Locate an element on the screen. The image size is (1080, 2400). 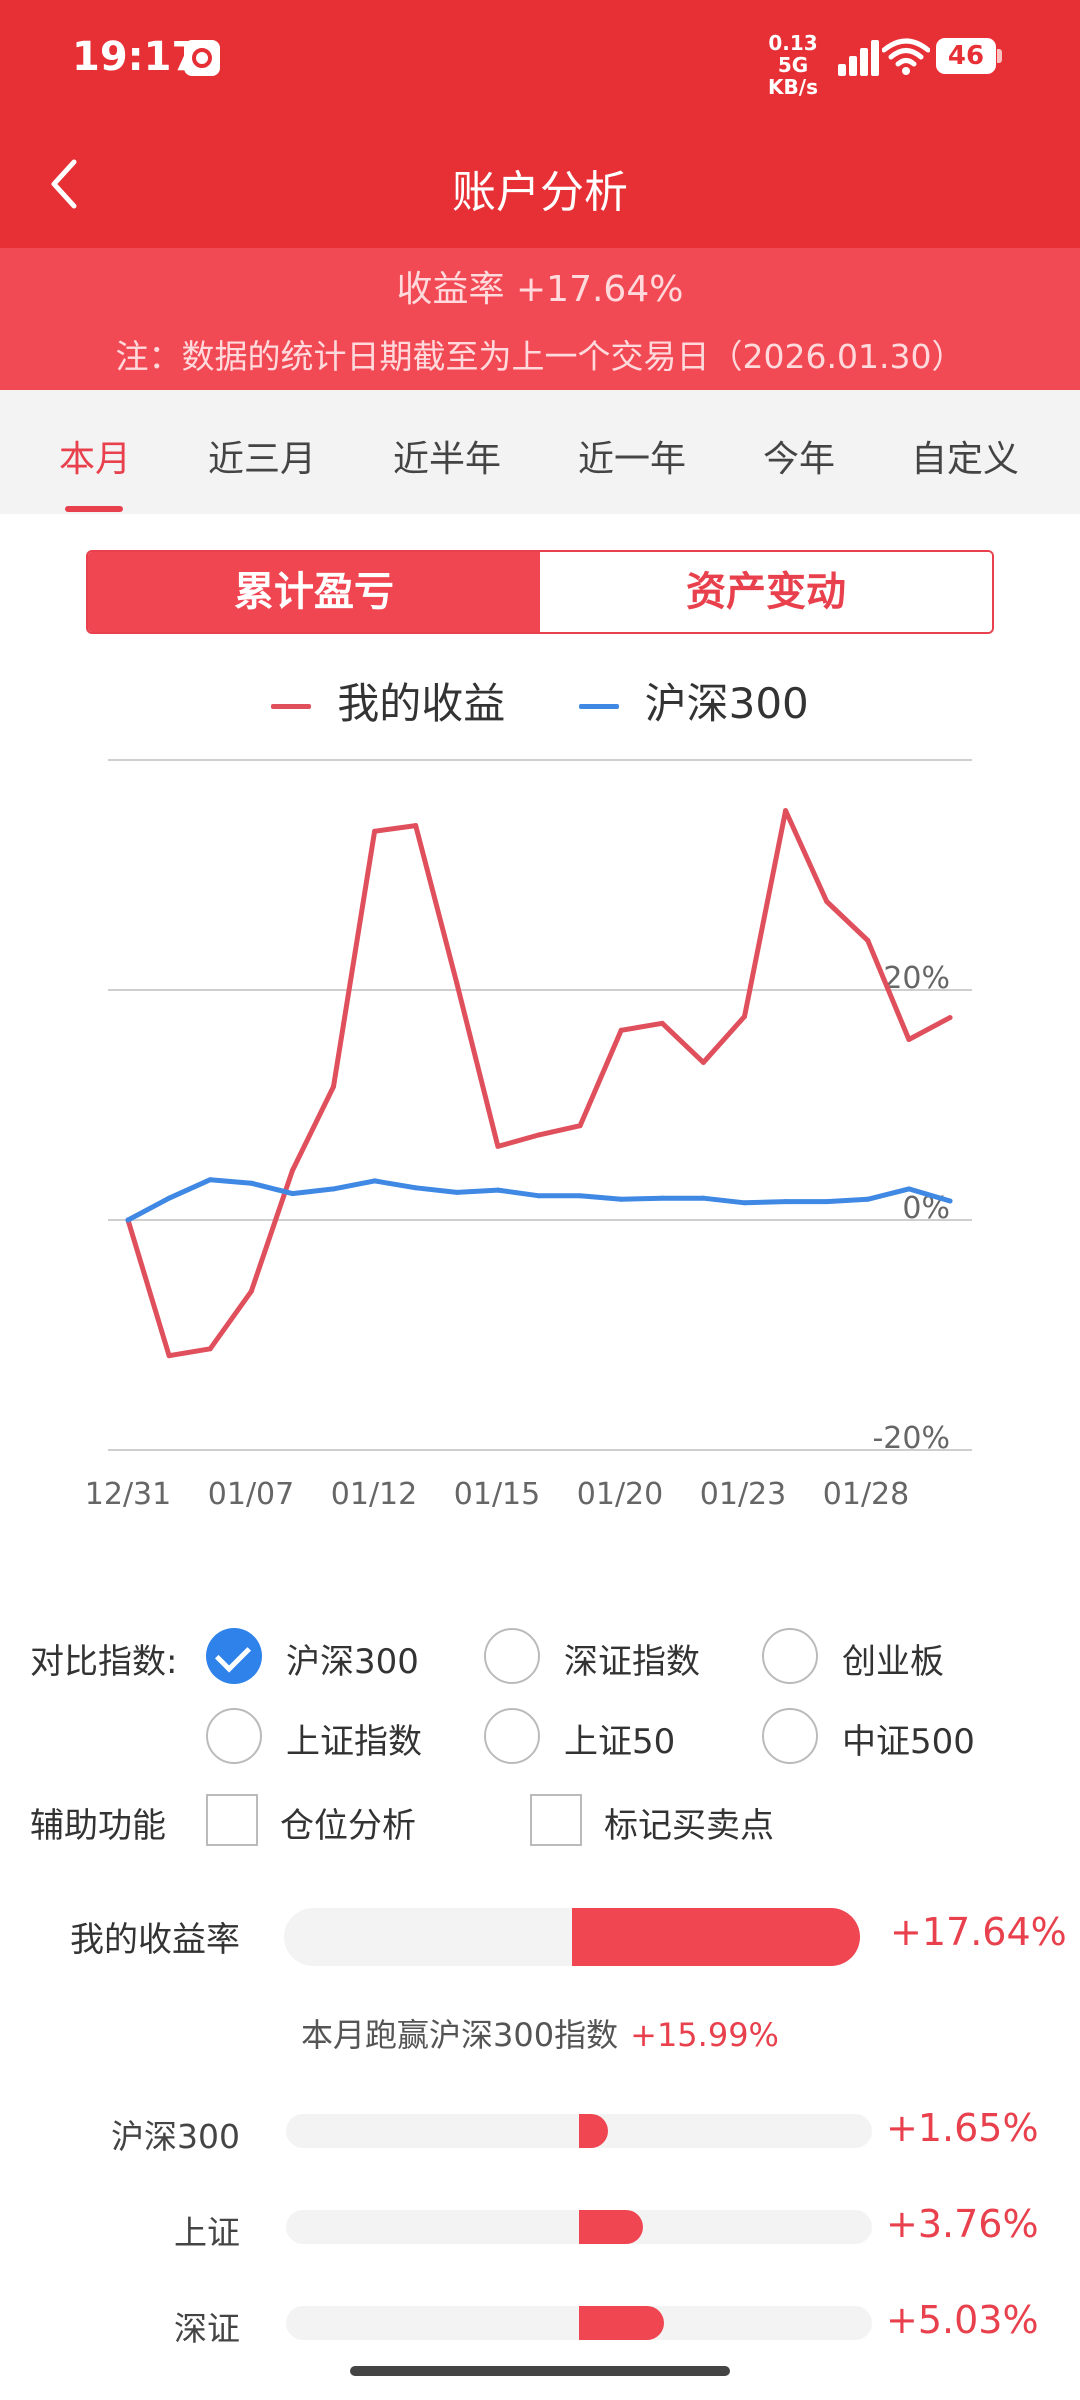
x-tick-label: 12/31 is located at coordinates (128, 1494).